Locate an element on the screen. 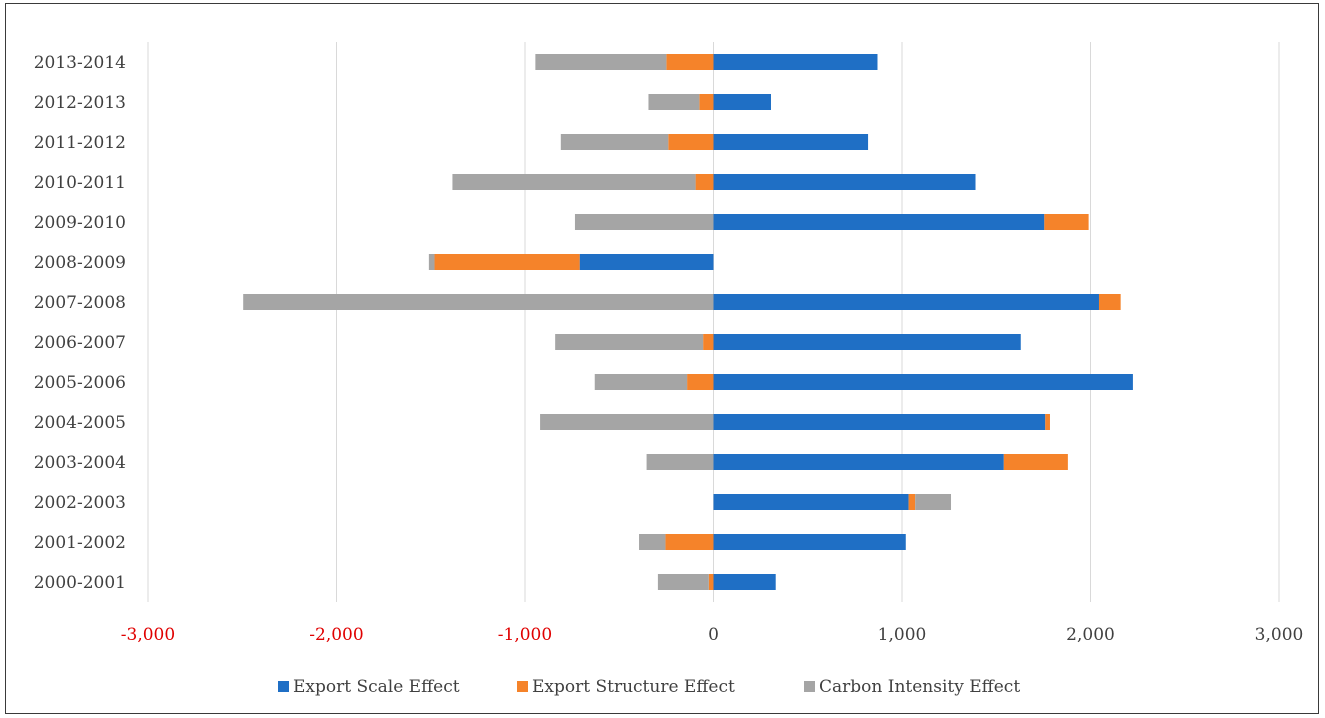 Image resolution: width=1325 pixels, height=718 pixels. x-tick-label: 1,000 is located at coordinates (902, 635).